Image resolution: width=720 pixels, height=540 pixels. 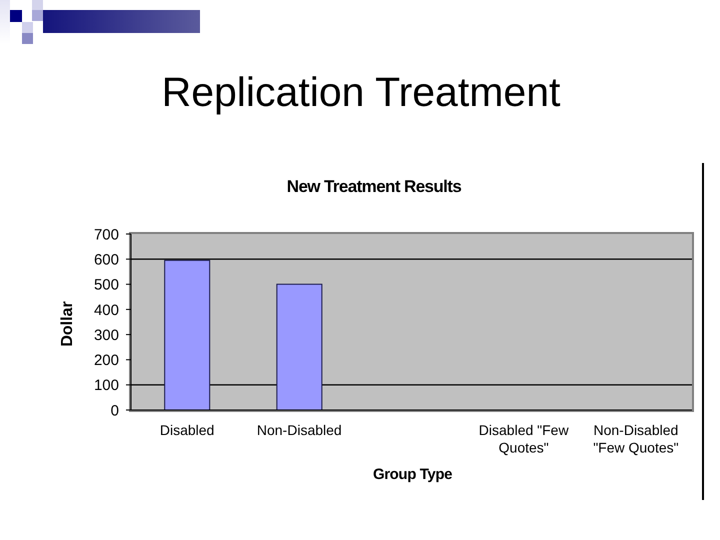 I want to click on y-tick-label: 0, so click(x=114, y=411).